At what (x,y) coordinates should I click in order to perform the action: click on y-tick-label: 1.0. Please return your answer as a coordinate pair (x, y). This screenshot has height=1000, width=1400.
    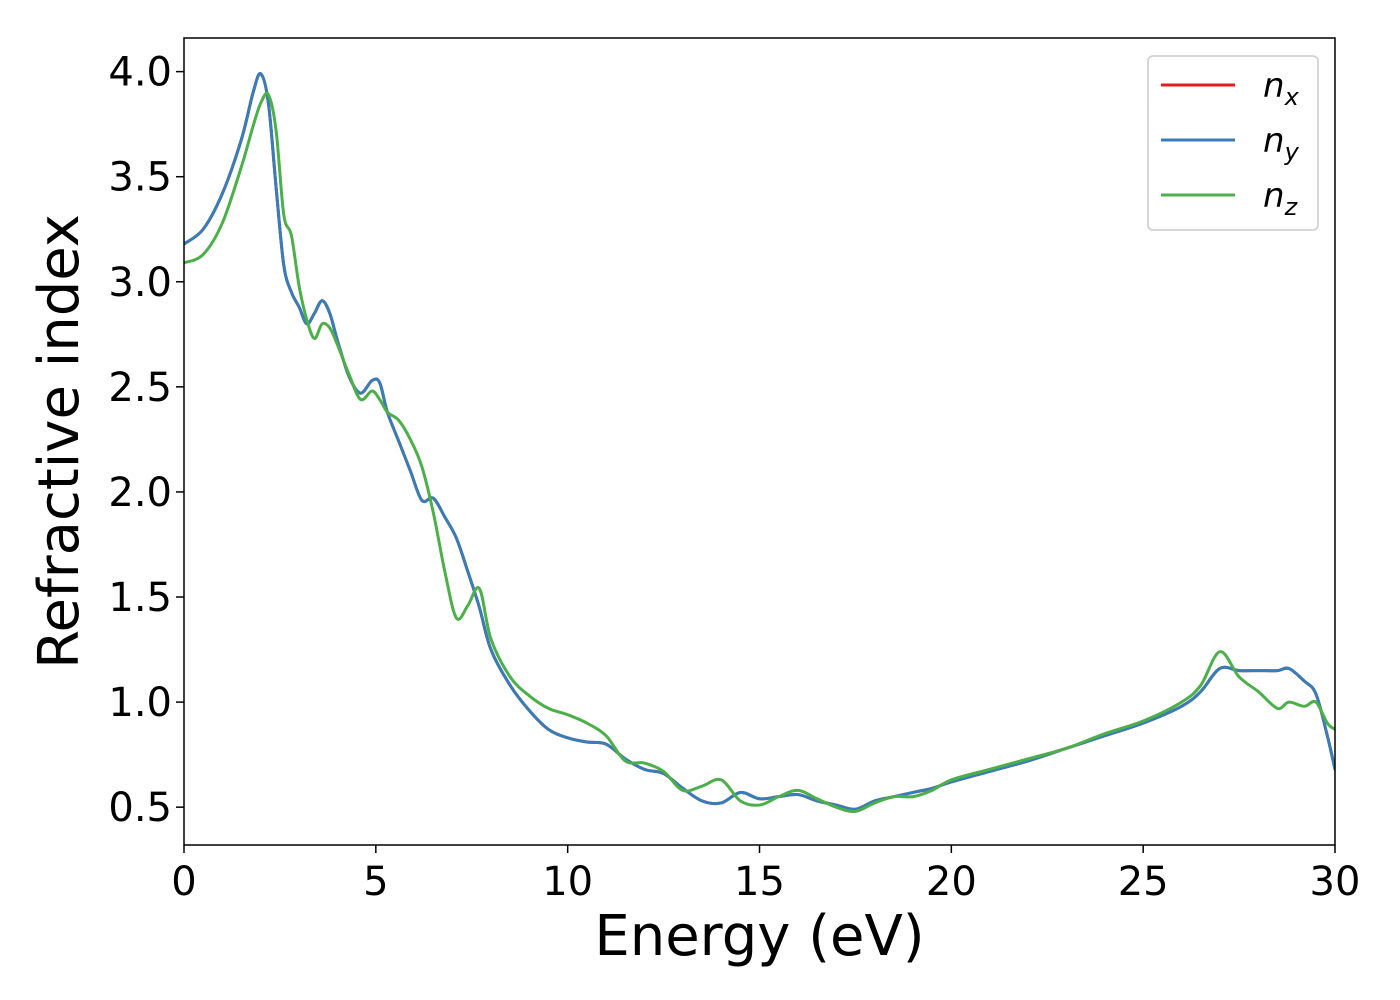
    Looking at the image, I should click on (140, 703).